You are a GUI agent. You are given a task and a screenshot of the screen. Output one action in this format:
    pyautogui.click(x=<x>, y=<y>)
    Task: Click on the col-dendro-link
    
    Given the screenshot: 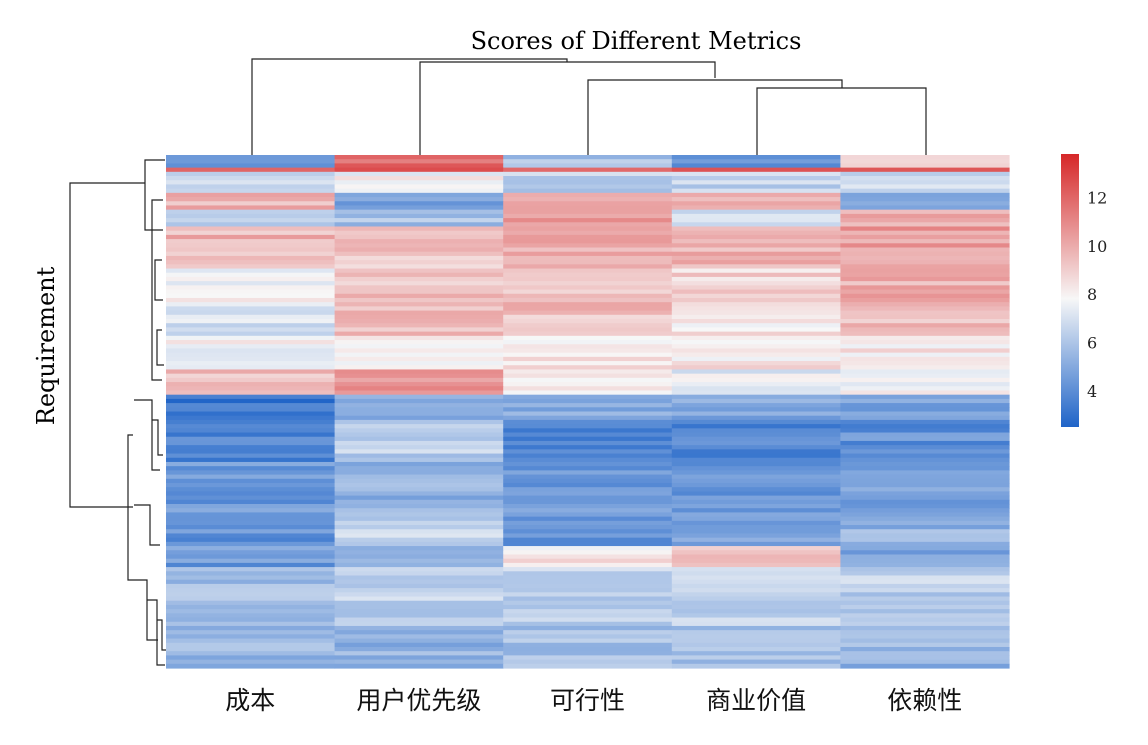 What is the action you would take?
    pyautogui.click(x=841, y=121)
    